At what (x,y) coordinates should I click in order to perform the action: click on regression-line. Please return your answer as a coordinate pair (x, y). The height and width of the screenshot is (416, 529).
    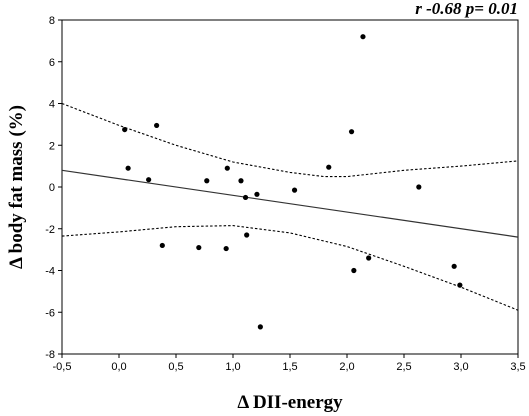
    Looking at the image, I should click on (290, 203).